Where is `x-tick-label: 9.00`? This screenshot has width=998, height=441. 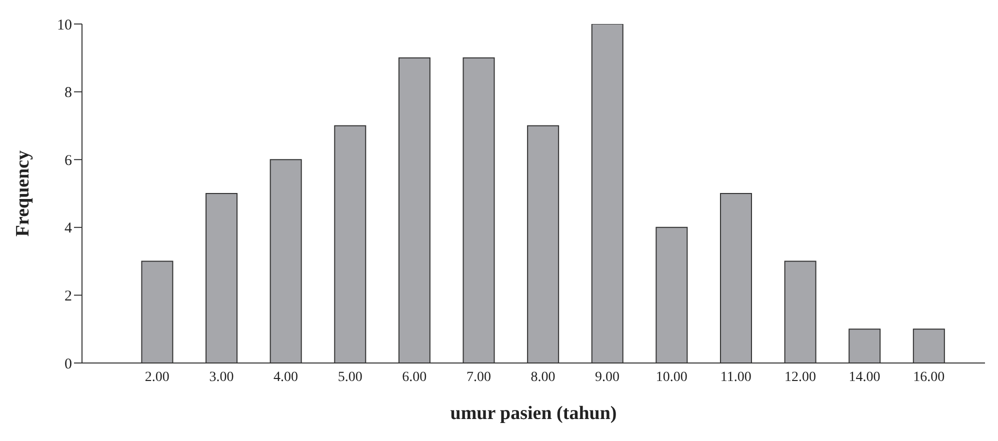
x-tick-label: 9.00 is located at coordinates (607, 377).